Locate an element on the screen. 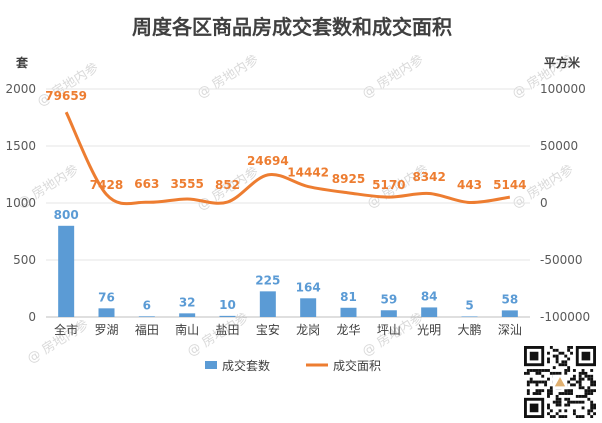  category-label: 全市 is located at coordinates (66, 329).